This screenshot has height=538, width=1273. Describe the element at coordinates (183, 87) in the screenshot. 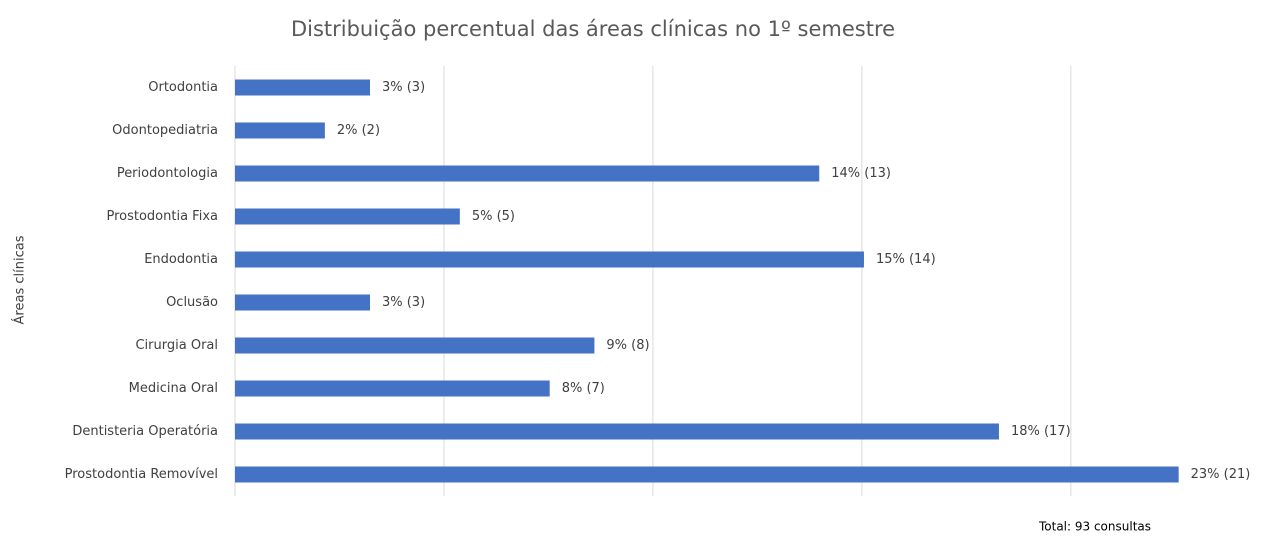

I see `y-tick-label: Ortodontia` at that location.